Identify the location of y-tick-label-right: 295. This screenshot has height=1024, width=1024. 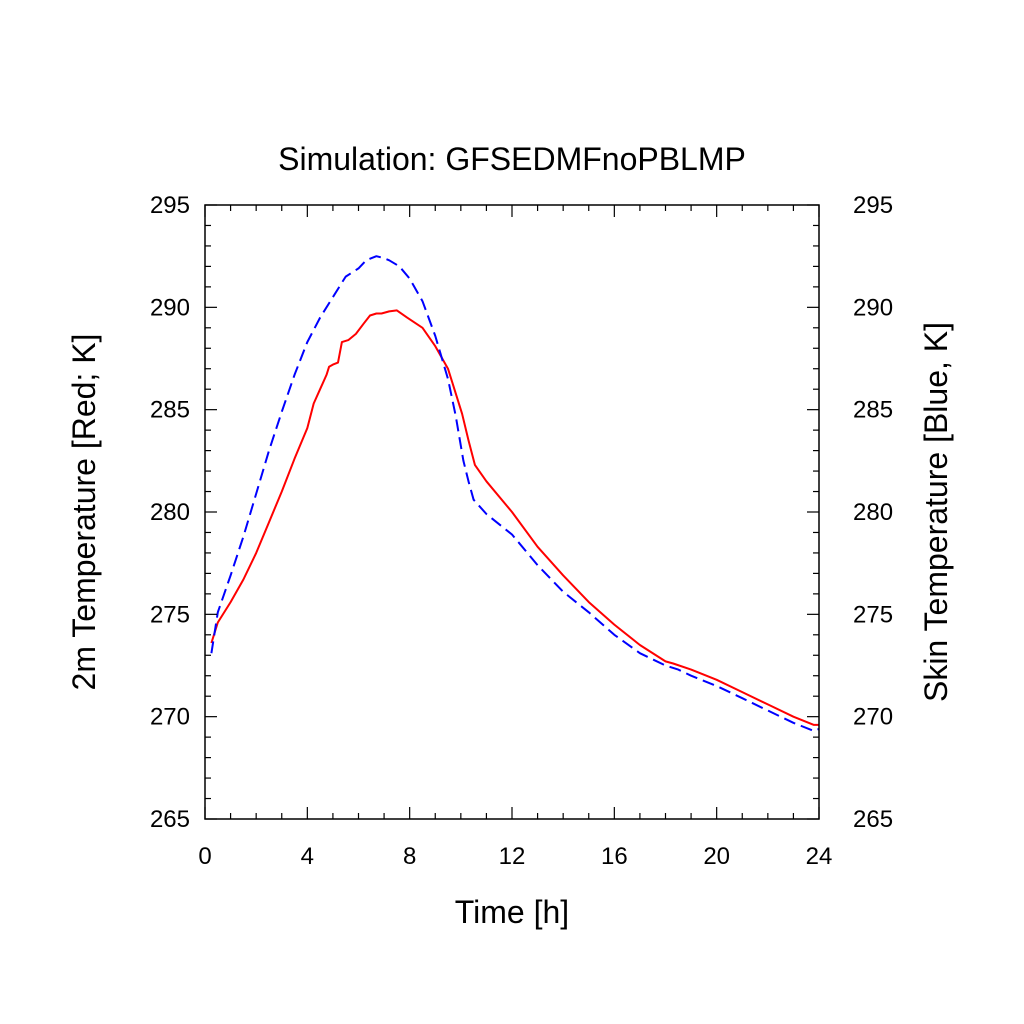
(873, 205).